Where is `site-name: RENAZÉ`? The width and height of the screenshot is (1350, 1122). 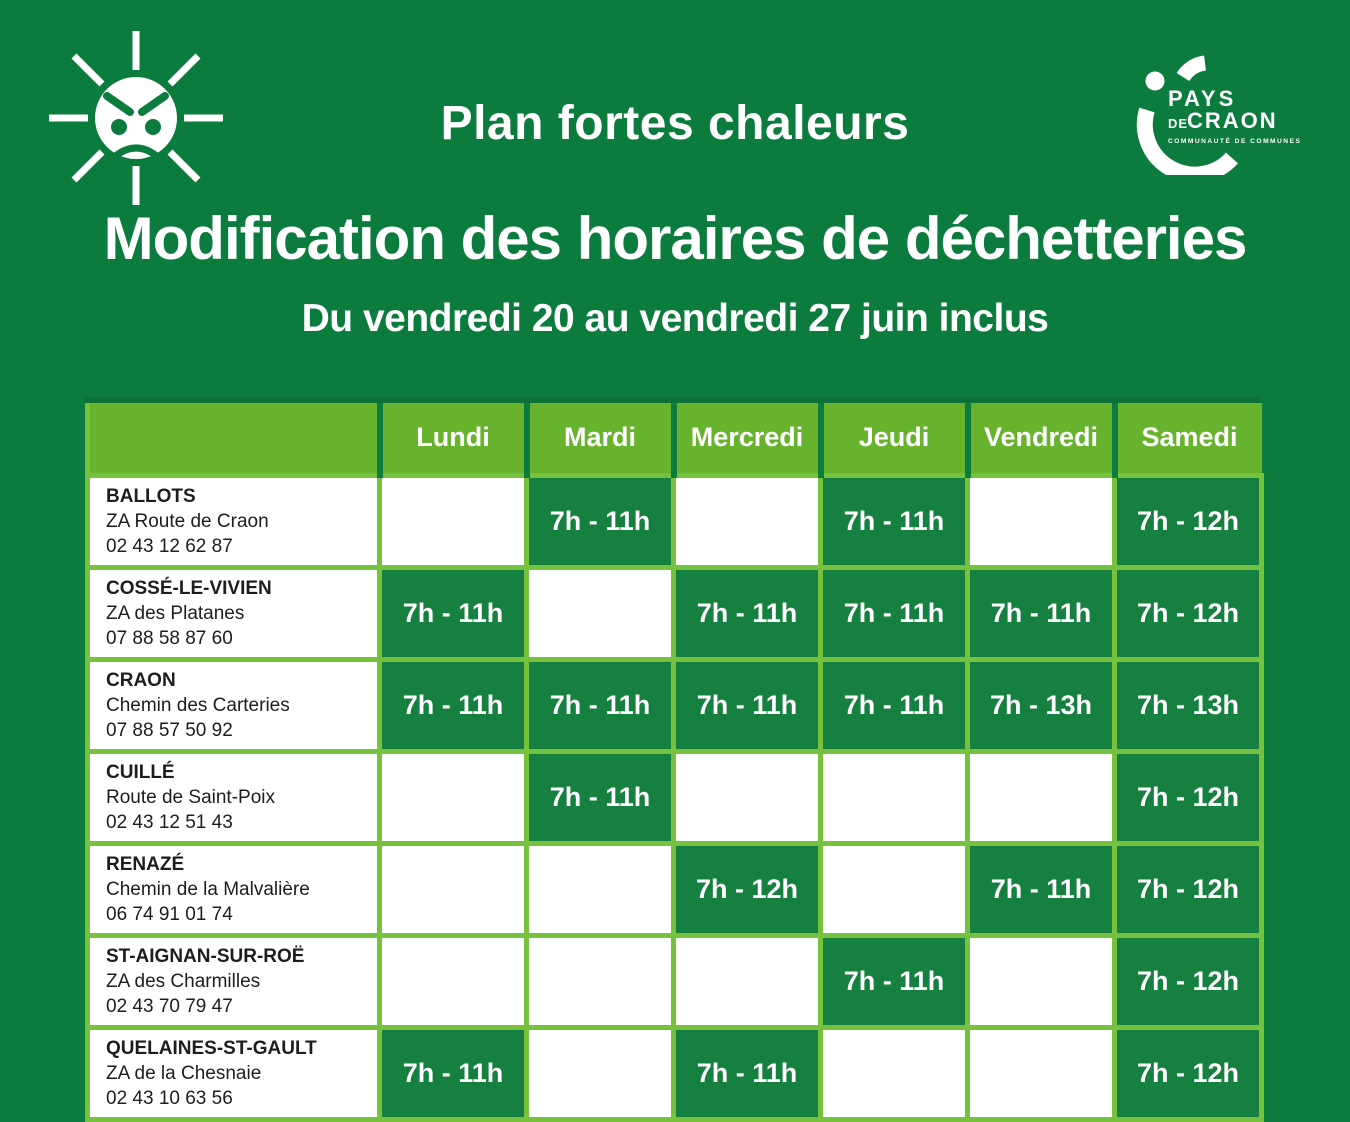
site-name: RENAZÉ is located at coordinates (145, 864).